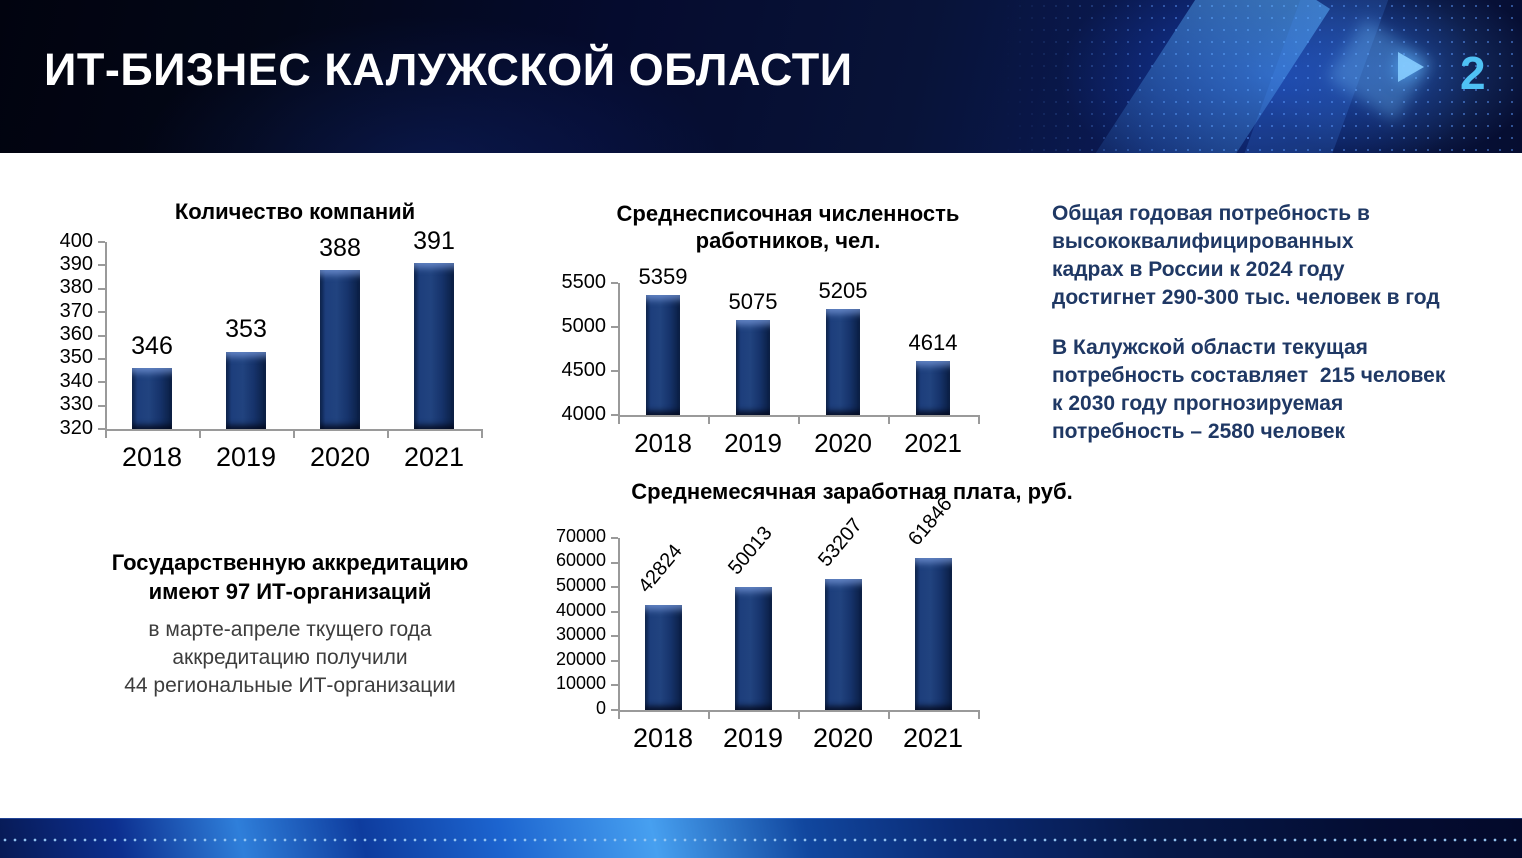 This screenshot has width=1522, height=858. I want to click on y-tick-label: 350, so click(76, 357).